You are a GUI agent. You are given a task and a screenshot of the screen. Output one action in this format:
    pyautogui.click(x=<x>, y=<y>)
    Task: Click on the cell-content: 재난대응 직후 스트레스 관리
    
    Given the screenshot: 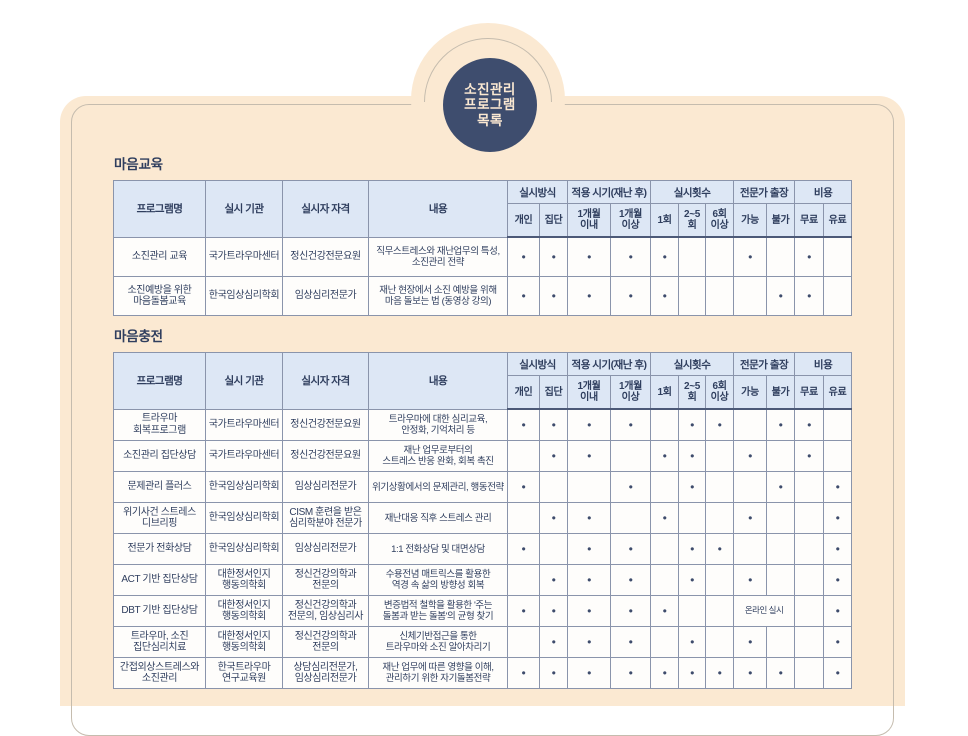 What is the action you would take?
    pyautogui.click(x=438, y=518)
    